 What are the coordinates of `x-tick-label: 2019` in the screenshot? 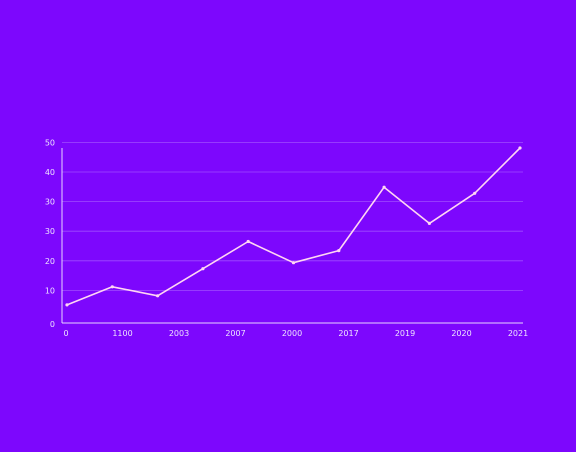 It's located at (405, 333).